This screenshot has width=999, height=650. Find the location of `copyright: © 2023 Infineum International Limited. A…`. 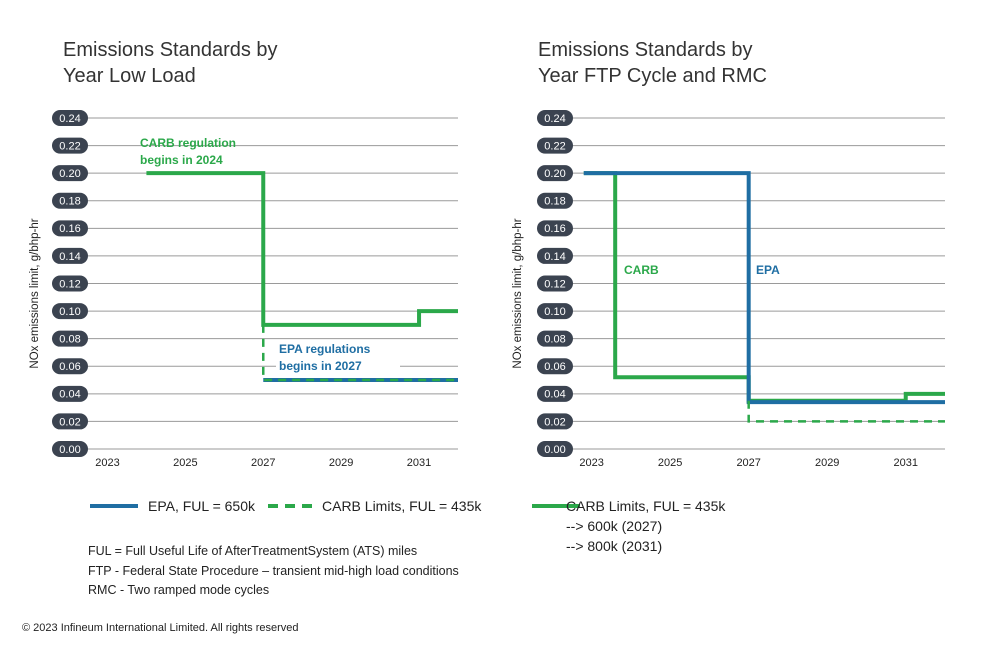

copyright: © 2023 Infineum International Limited. A… is located at coordinates (160, 628).